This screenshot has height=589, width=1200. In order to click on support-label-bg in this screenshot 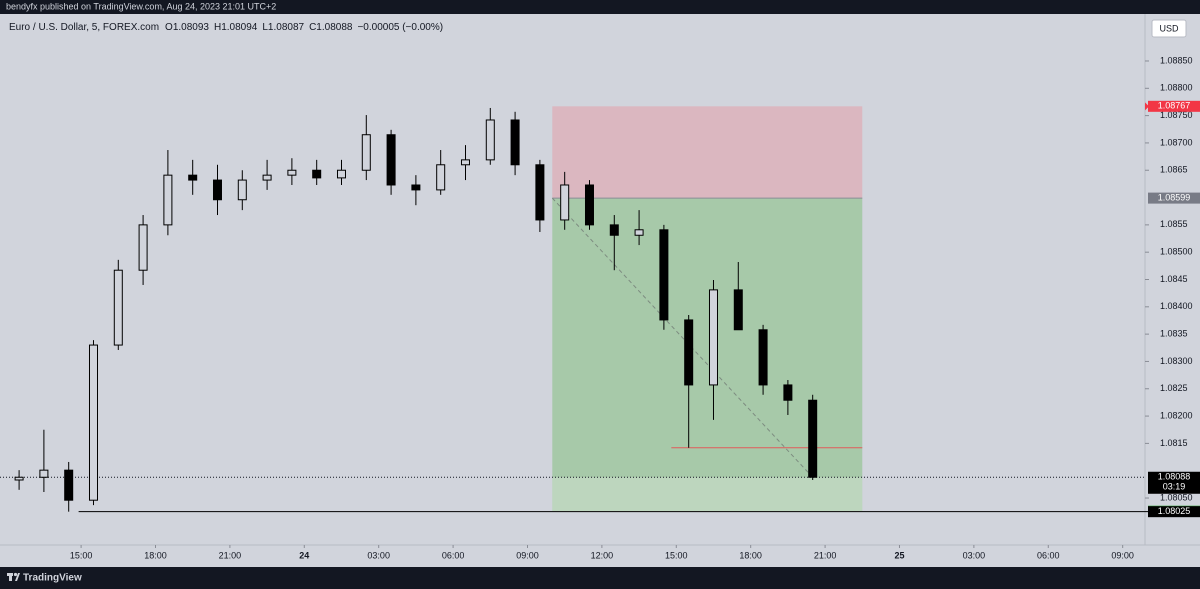, I will do `click(1174, 512)`.